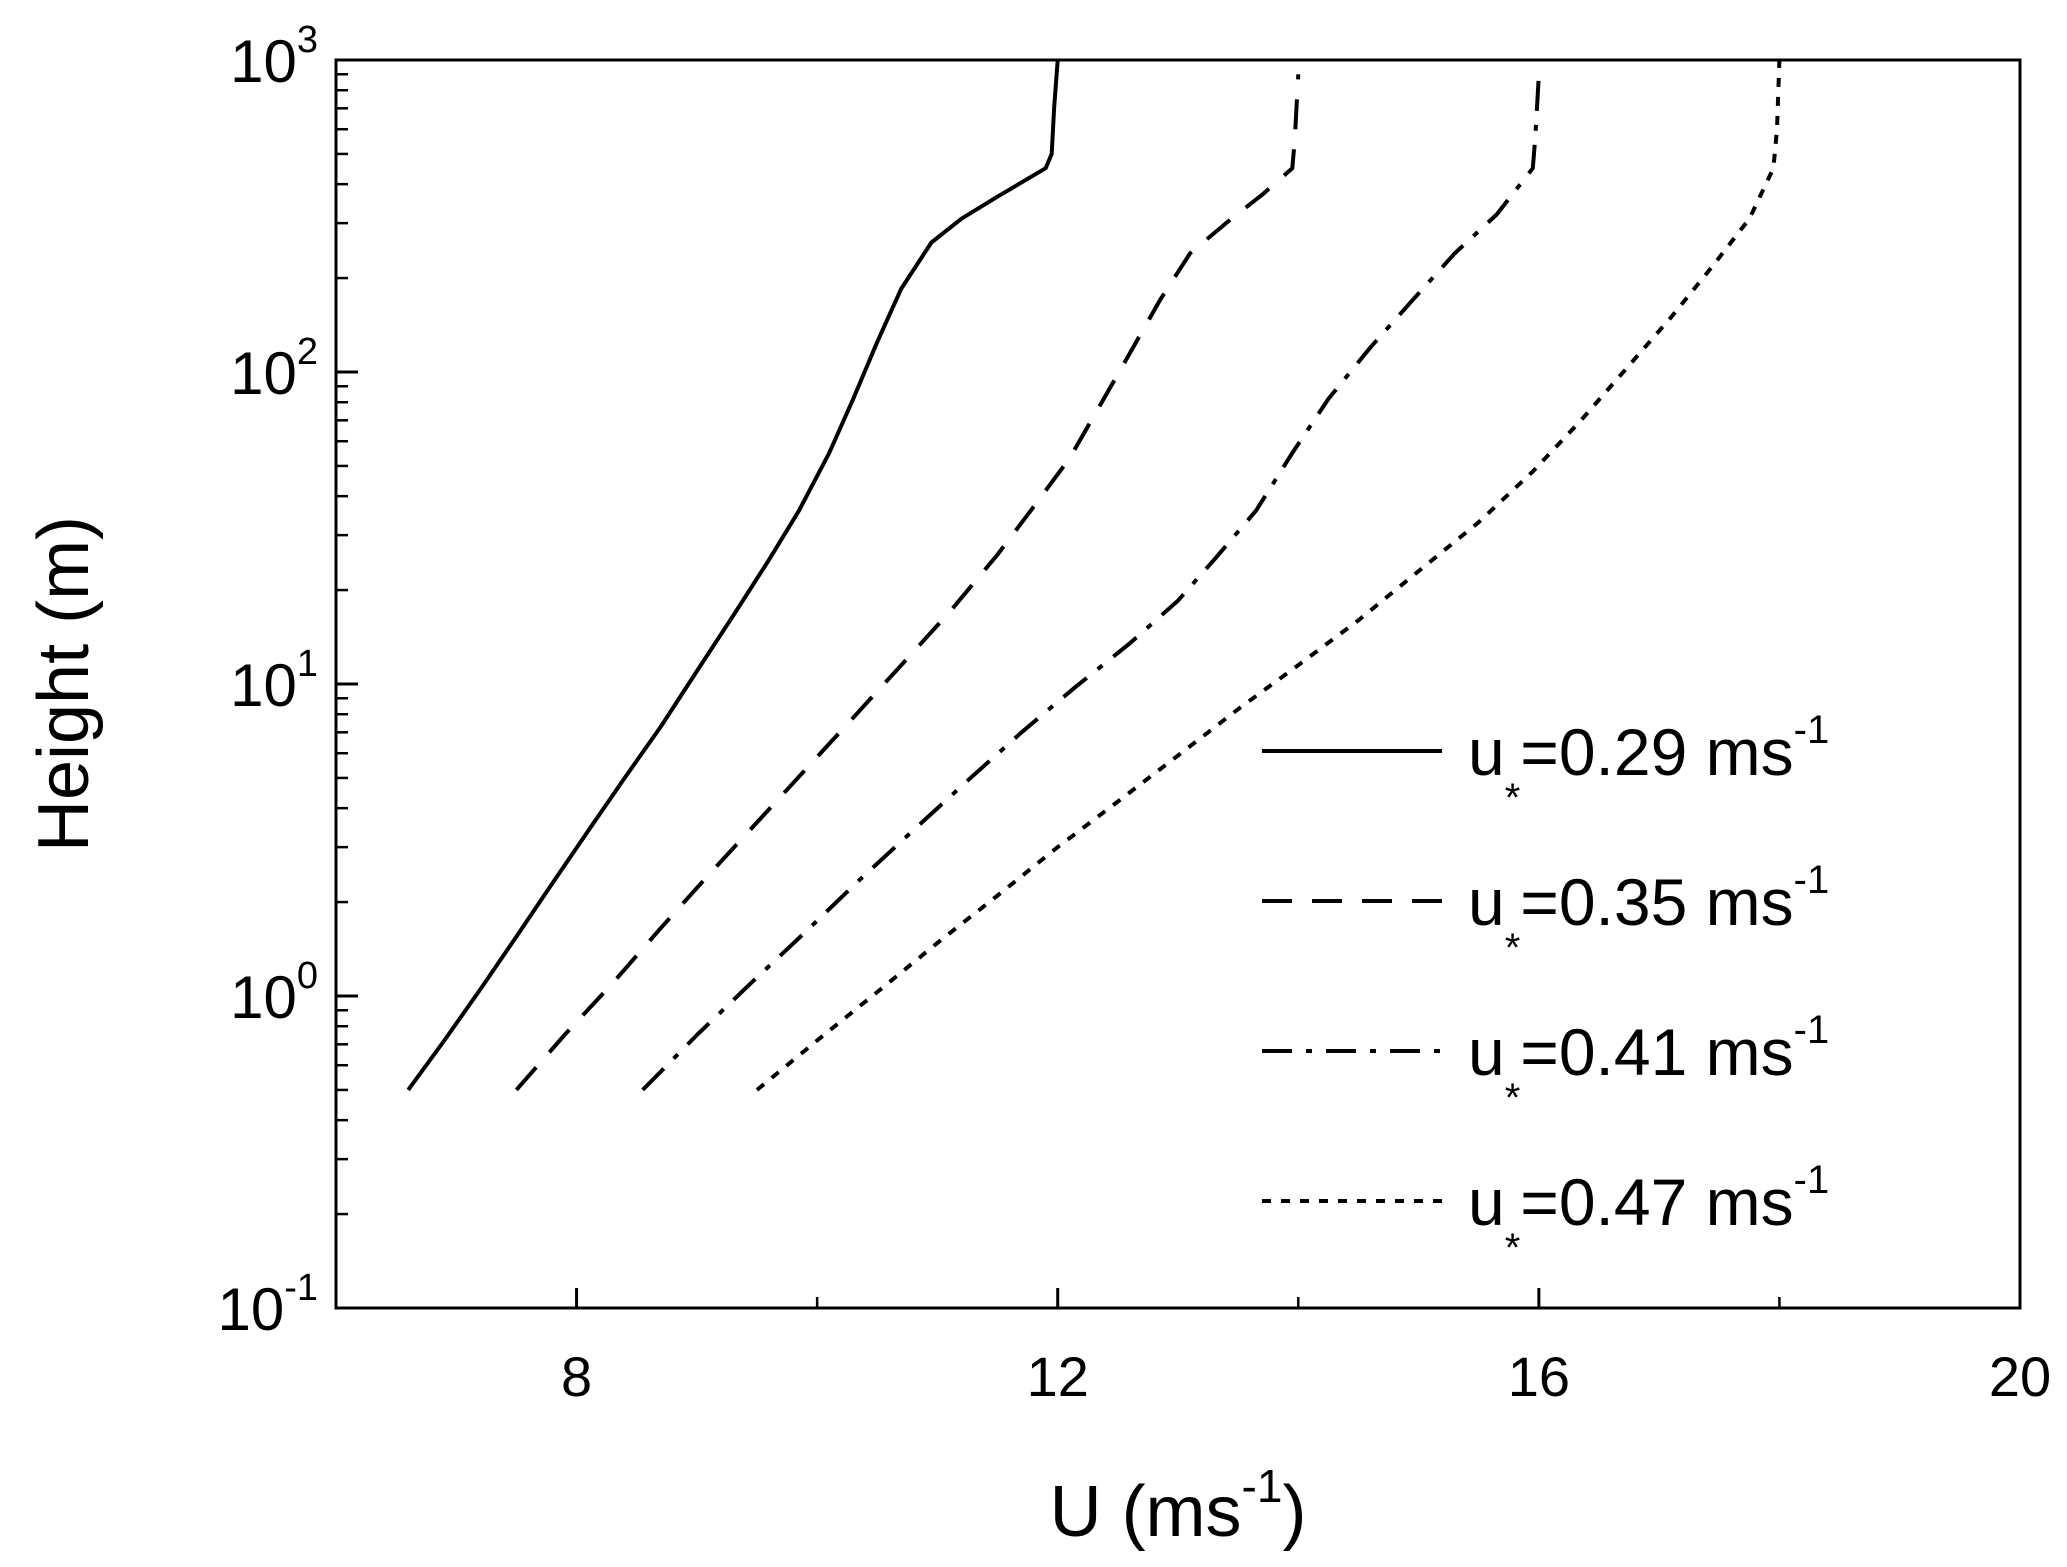  I want to click on legend-label-sup-1: -1, so click(1812, 880).